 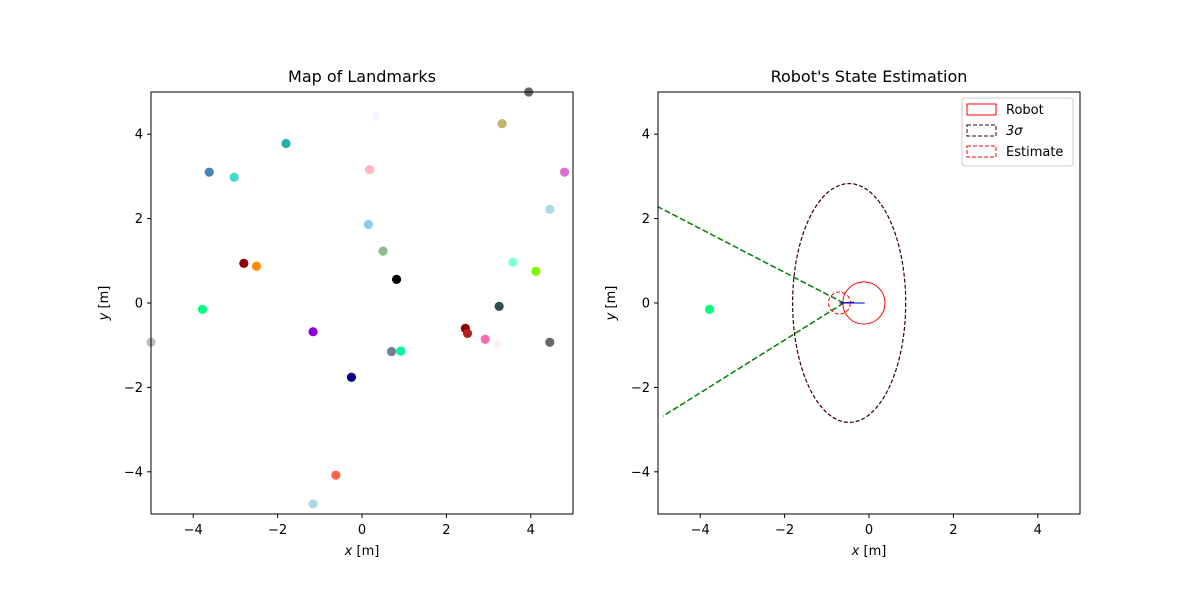 What do you see at coordinates (1025, 110) in the screenshot?
I see `legend-robot-label: Robot` at bounding box center [1025, 110].